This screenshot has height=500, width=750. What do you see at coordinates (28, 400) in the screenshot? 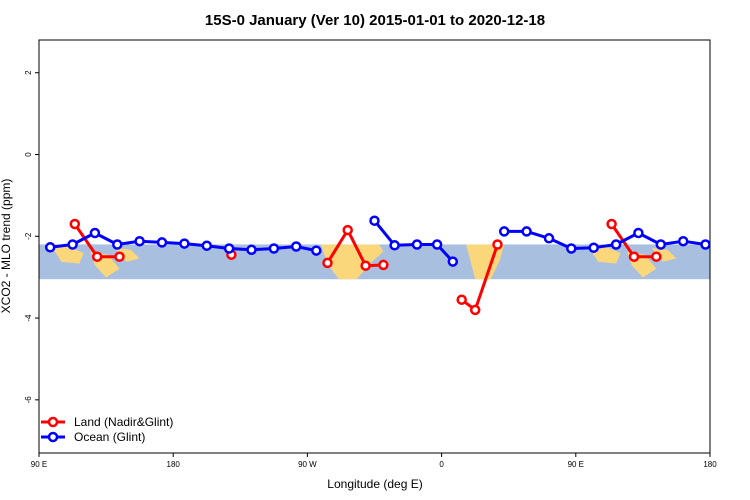
I see `y-tick-label: -6` at bounding box center [28, 400].